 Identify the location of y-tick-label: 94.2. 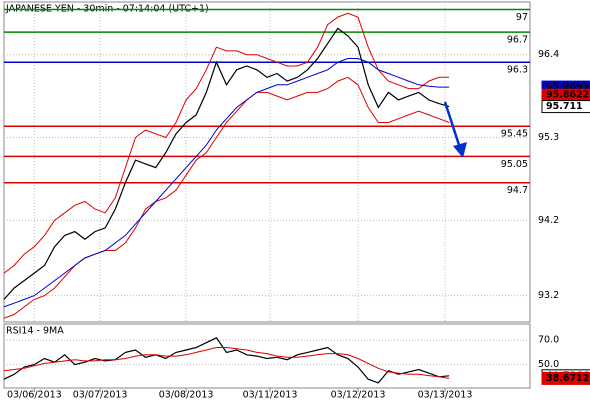
(548, 220).